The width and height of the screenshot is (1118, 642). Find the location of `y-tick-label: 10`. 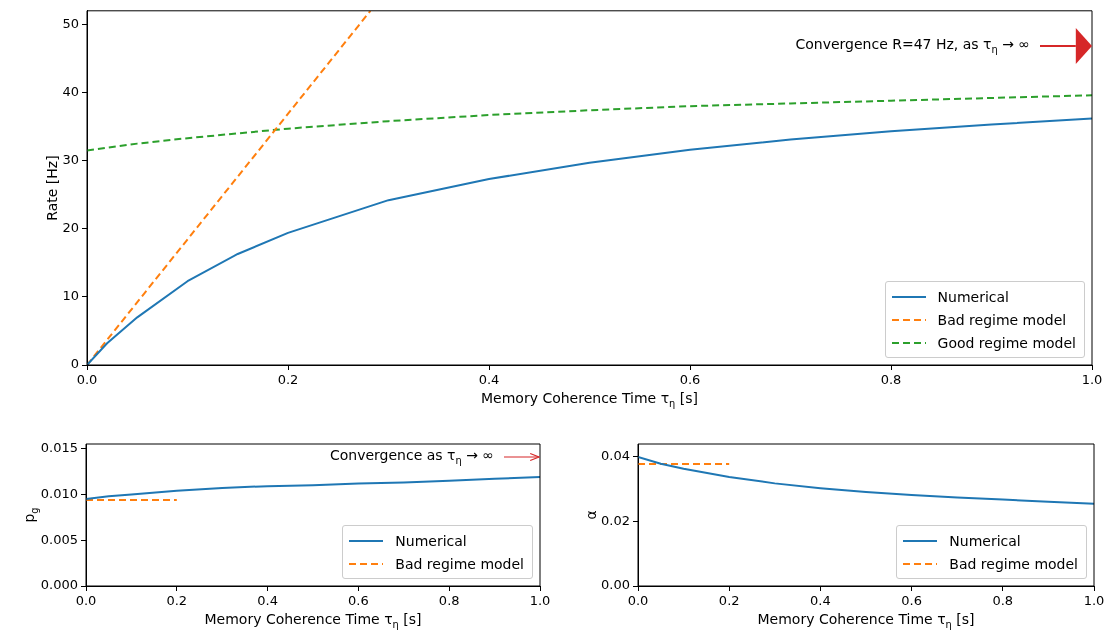

y-tick-label: 10 is located at coordinates (70, 296).